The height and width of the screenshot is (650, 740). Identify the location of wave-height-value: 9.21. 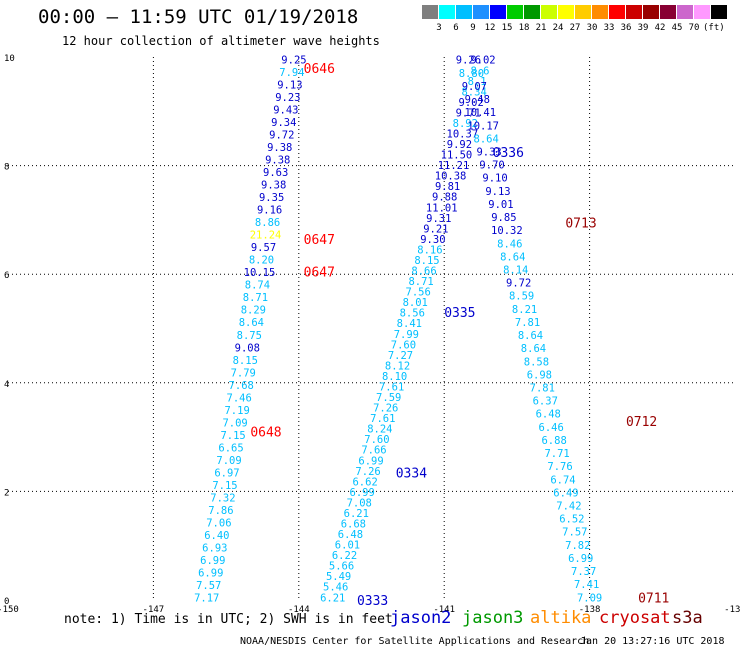
(435, 229).